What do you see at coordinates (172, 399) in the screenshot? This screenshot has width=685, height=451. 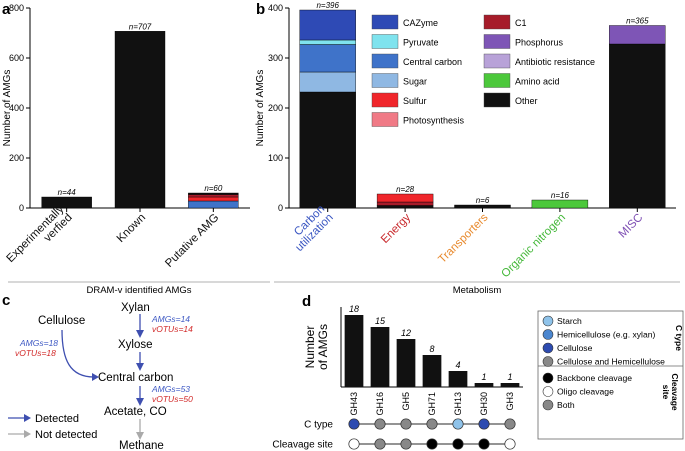 I see `votus-central: vOTUs=50` at bounding box center [172, 399].